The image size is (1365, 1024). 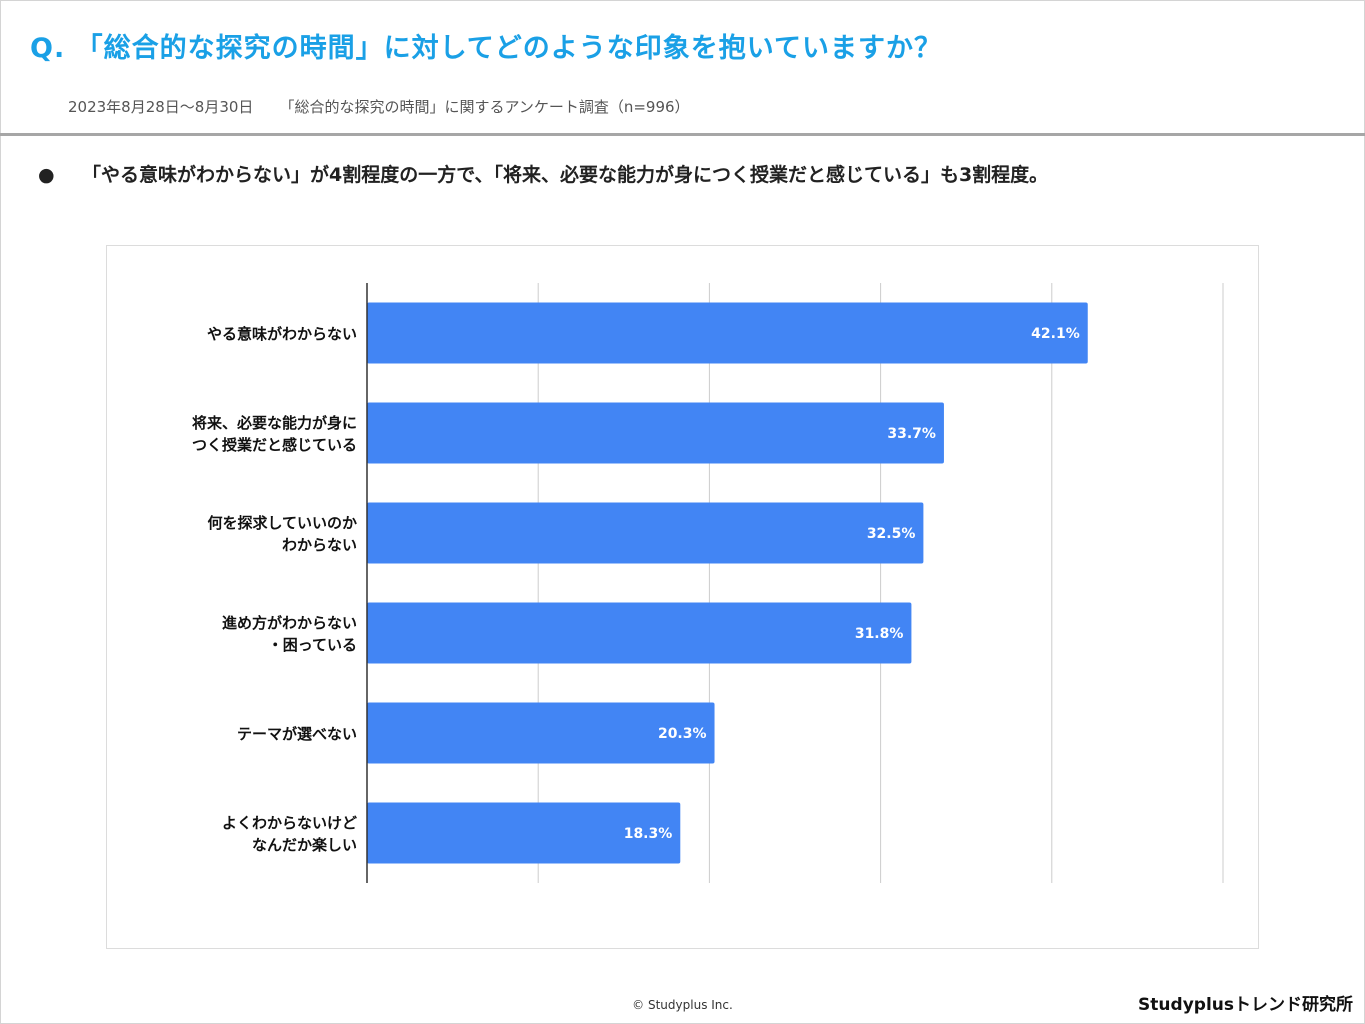 I want to click on category-label: テーマが選べない, so click(x=297, y=734).